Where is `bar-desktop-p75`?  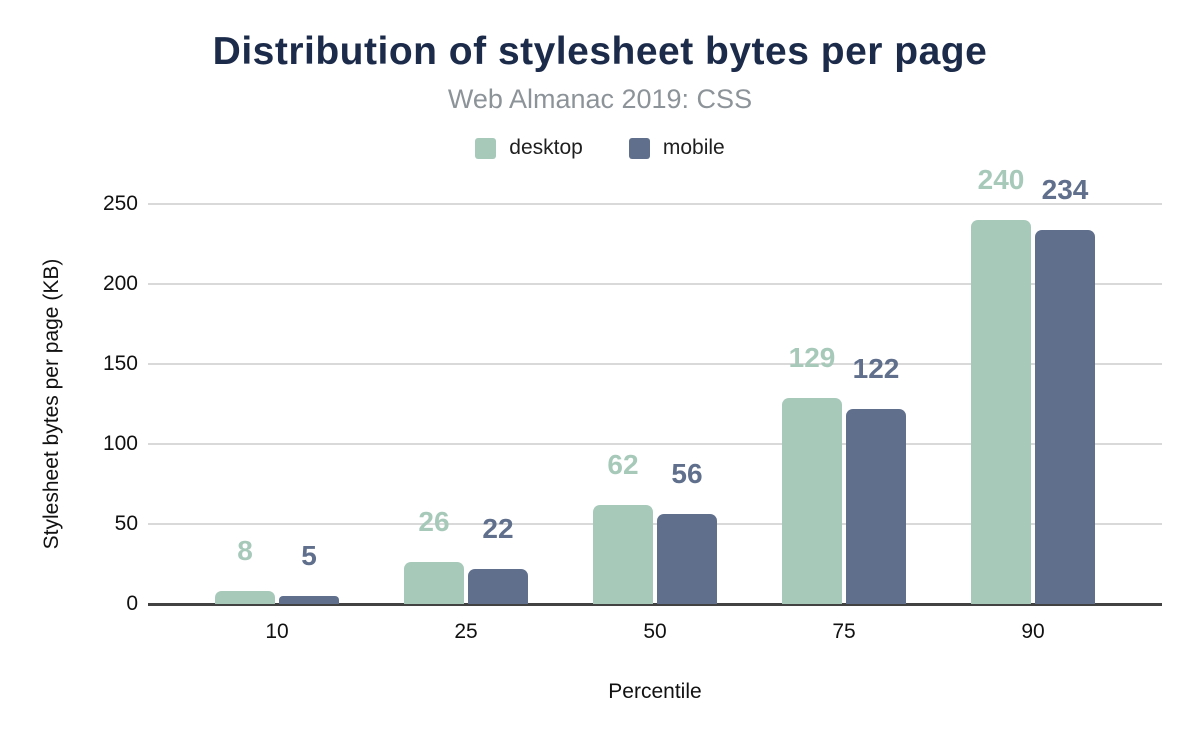 bar-desktop-p75 is located at coordinates (812, 501).